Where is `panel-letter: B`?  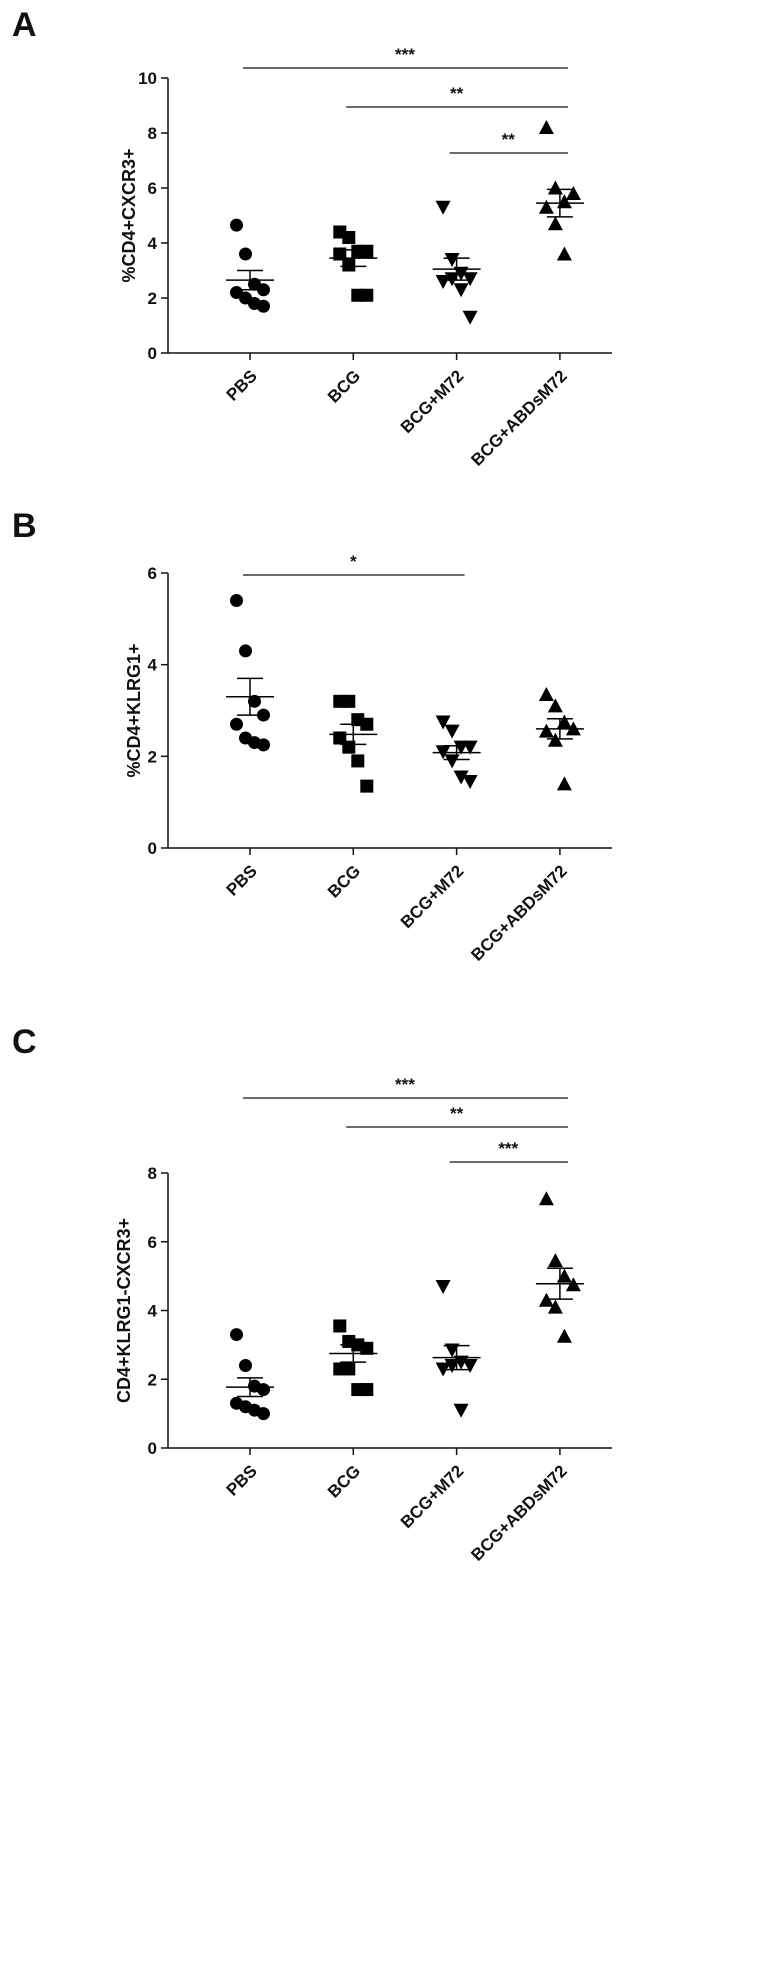 panel-letter: B is located at coordinates (24, 526).